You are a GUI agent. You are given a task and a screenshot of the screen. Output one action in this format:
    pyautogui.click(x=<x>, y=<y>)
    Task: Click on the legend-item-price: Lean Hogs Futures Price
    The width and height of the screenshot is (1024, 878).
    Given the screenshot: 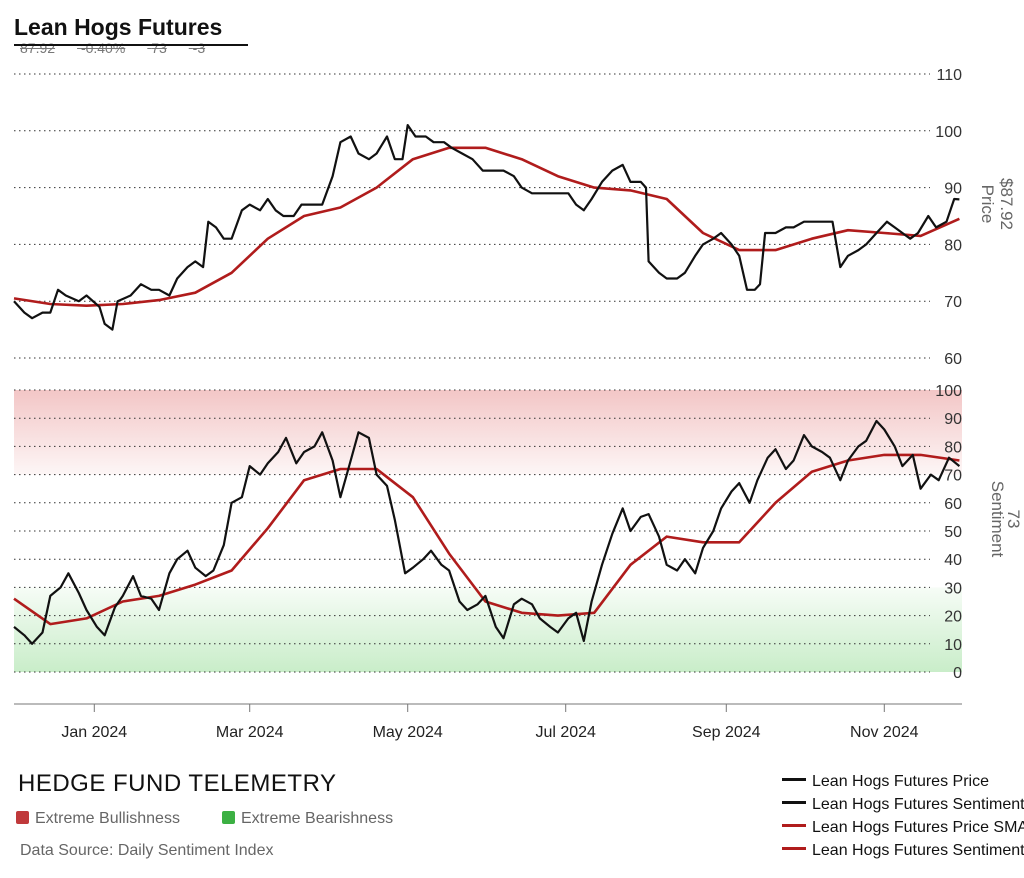 What is the action you would take?
    pyautogui.click(x=903, y=783)
    